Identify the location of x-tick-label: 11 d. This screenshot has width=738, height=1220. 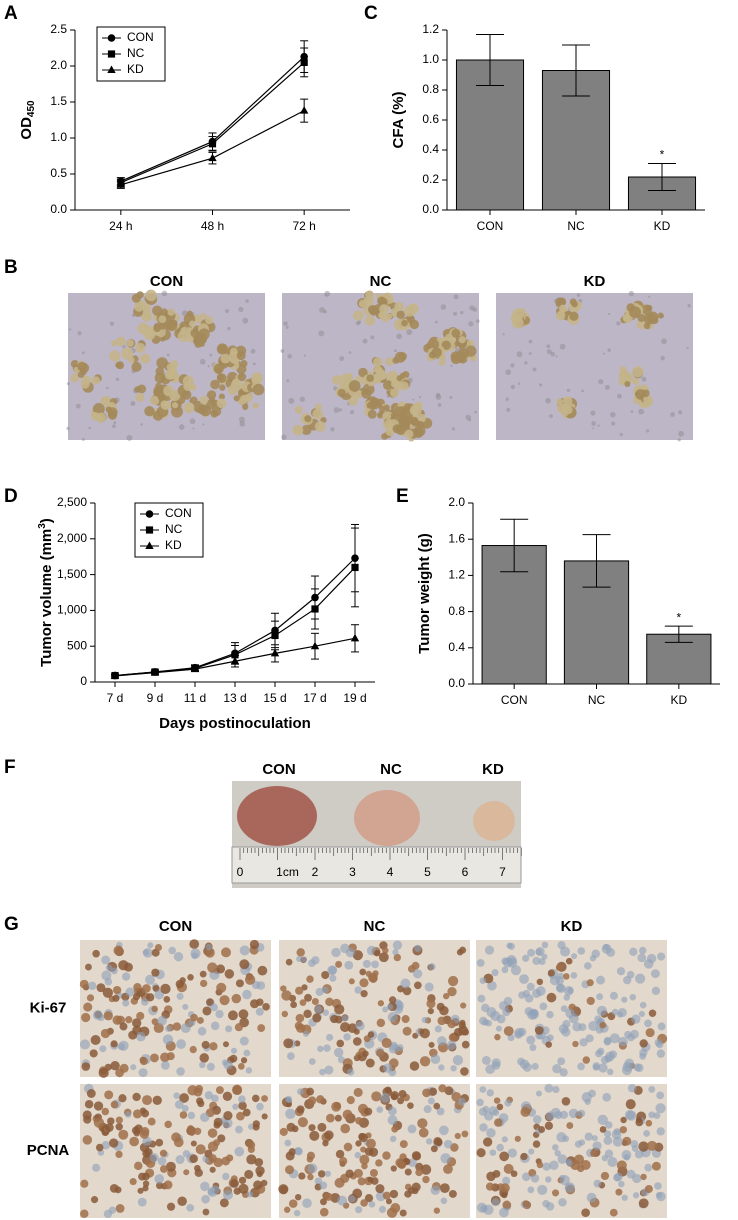
(195, 698).